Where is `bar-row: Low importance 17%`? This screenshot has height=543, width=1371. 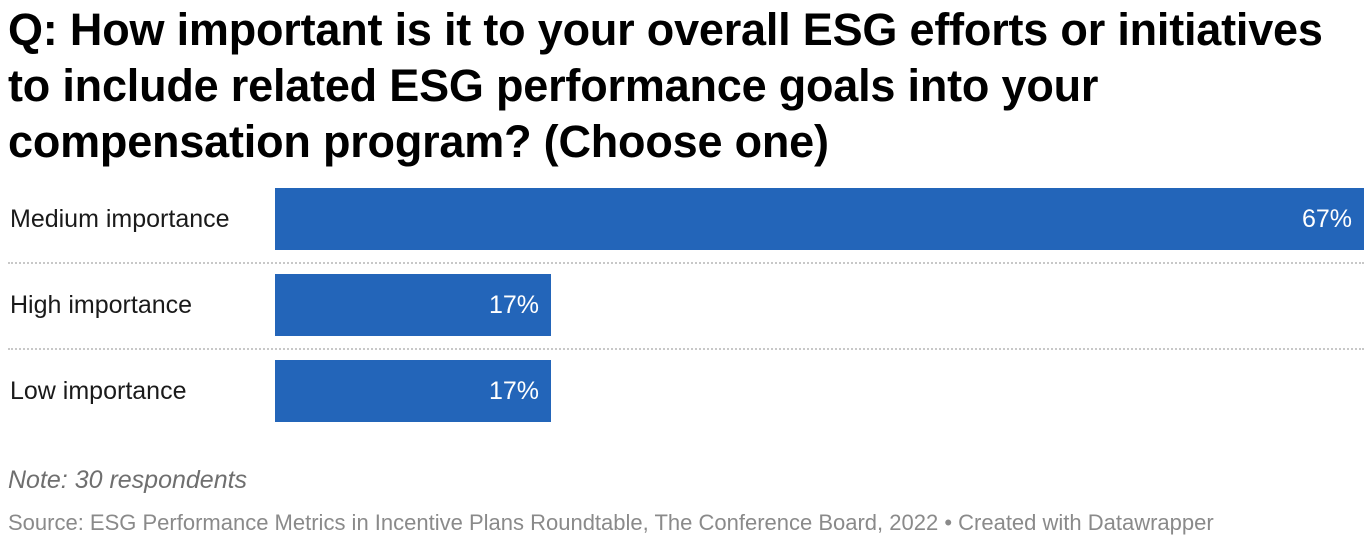 bar-row: Low importance 17% is located at coordinates (686, 391).